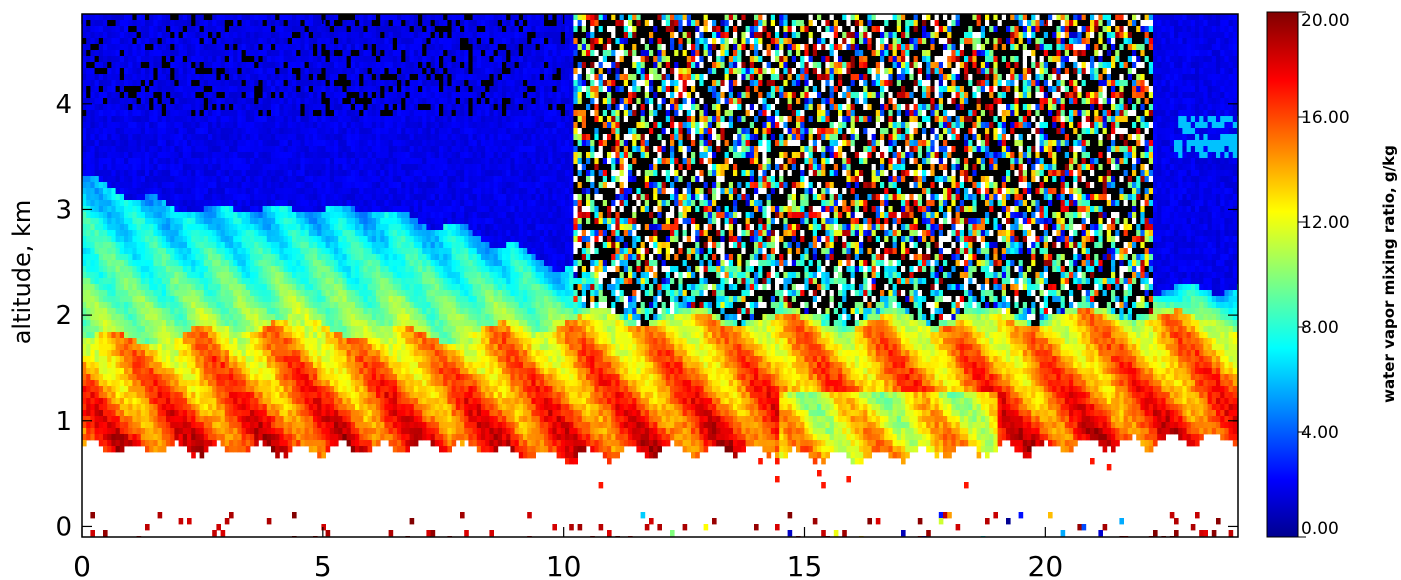  I want to click on heatmap-cell-2058, so click(202, 155).